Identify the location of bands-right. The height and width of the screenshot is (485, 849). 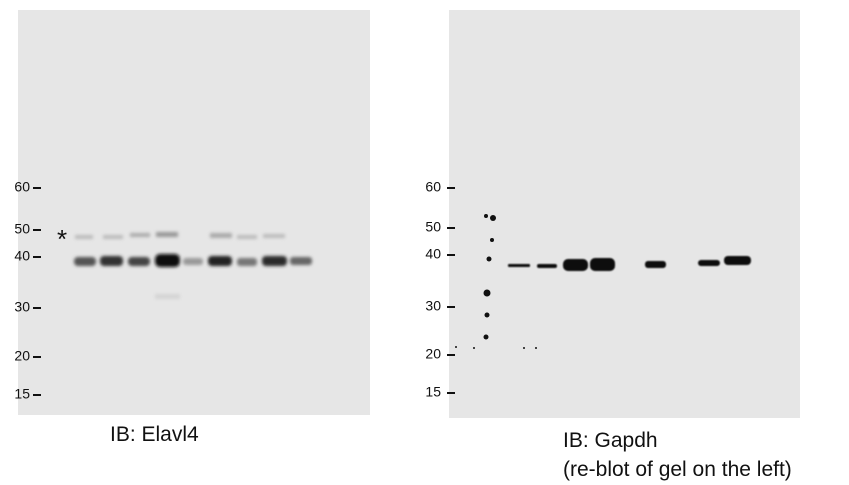
(629, 263).